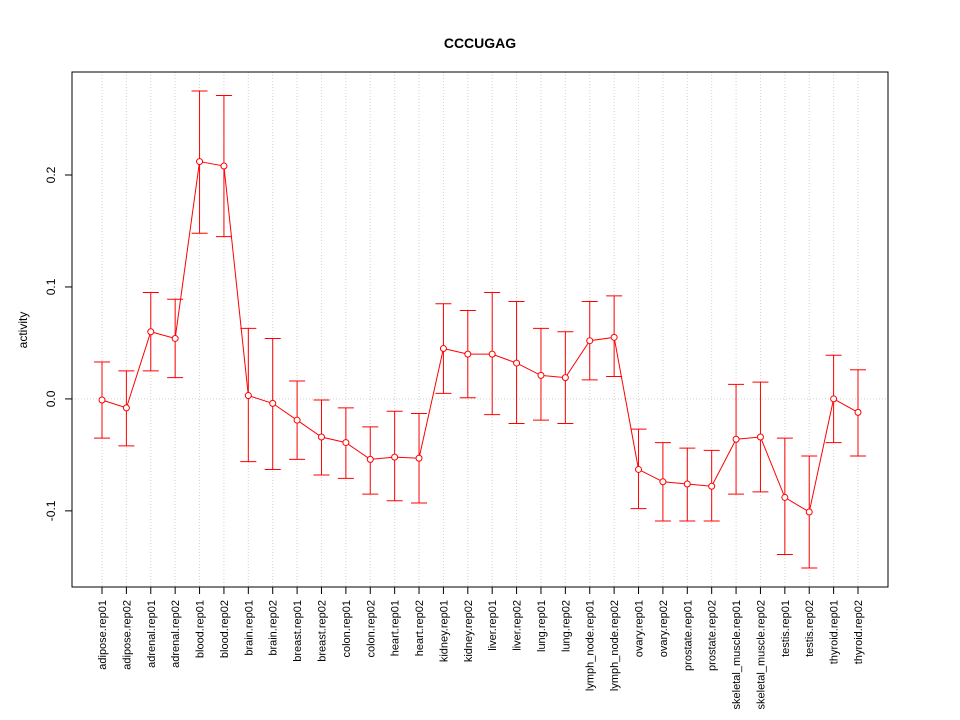  Describe the element at coordinates (371, 629) in the screenshot. I see `x-tick-label: colon.rep02` at that location.